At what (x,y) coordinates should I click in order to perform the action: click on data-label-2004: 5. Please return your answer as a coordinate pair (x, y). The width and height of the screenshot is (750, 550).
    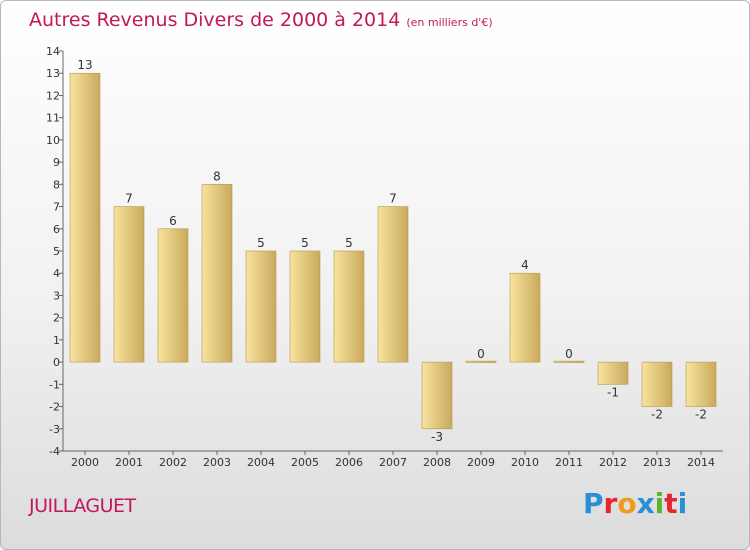
    Looking at the image, I should click on (261, 243).